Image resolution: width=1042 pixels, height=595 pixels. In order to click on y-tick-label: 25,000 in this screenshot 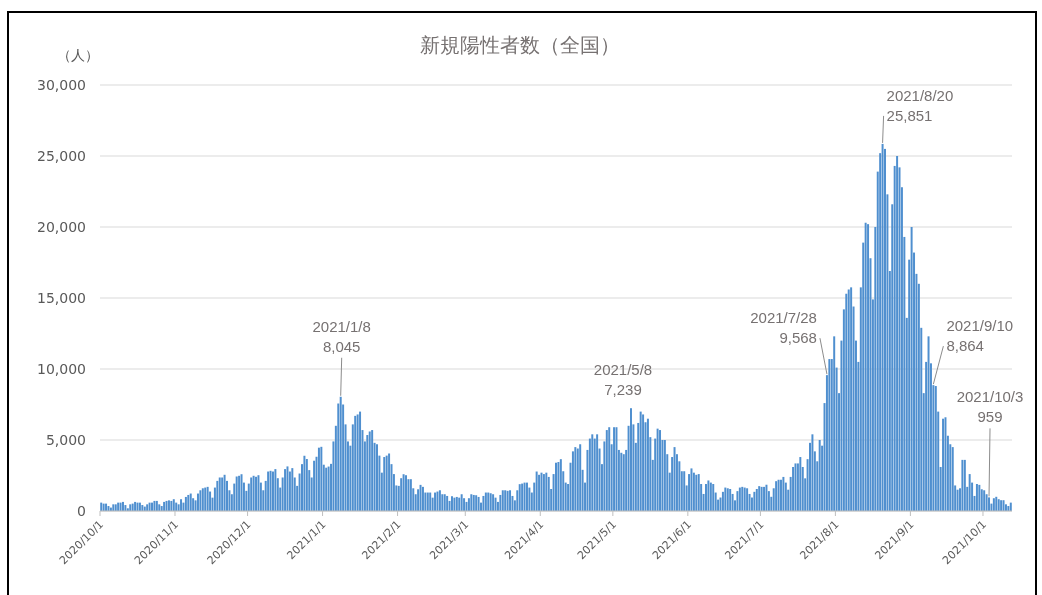, I will do `click(61, 156)`.